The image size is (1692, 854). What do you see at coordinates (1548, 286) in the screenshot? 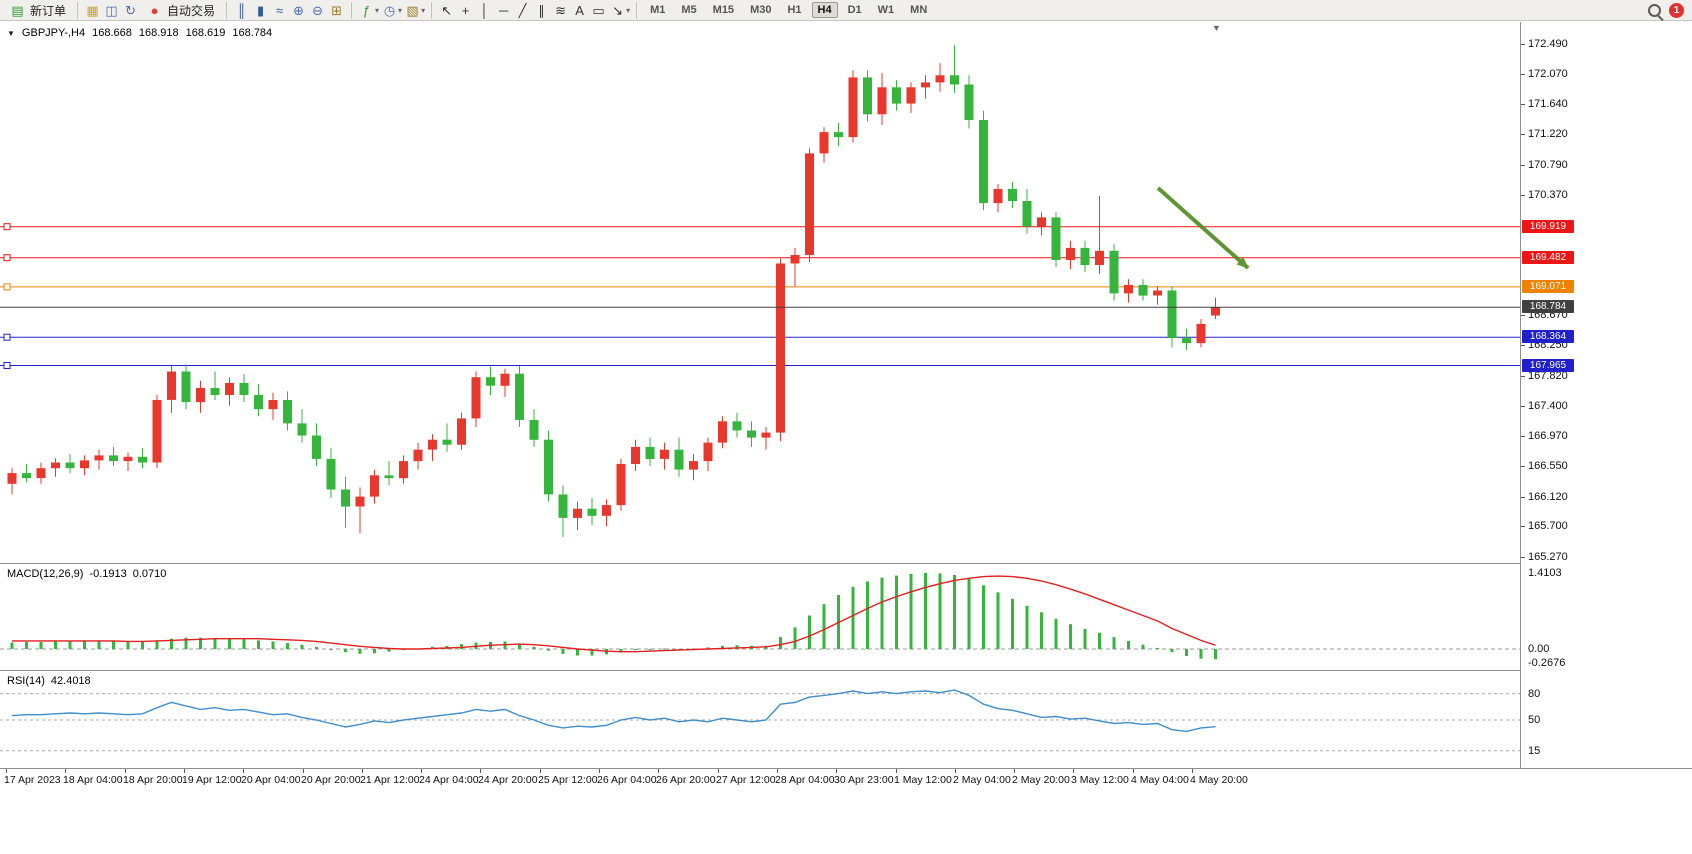
I see `price-line-badge: 169.071` at bounding box center [1548, 286].